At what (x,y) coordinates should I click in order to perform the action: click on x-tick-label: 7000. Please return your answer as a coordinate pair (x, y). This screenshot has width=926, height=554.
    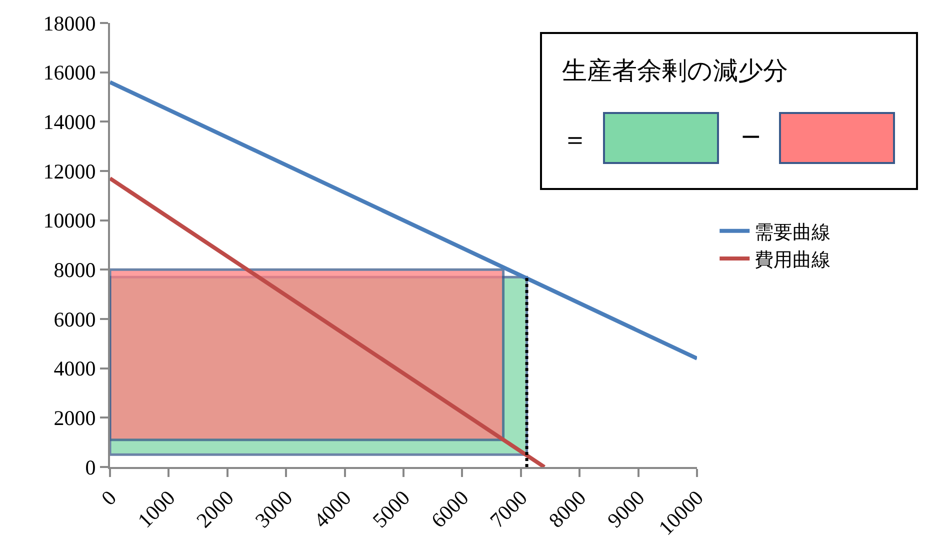
    Looking at the image, I should click on (508, 509).